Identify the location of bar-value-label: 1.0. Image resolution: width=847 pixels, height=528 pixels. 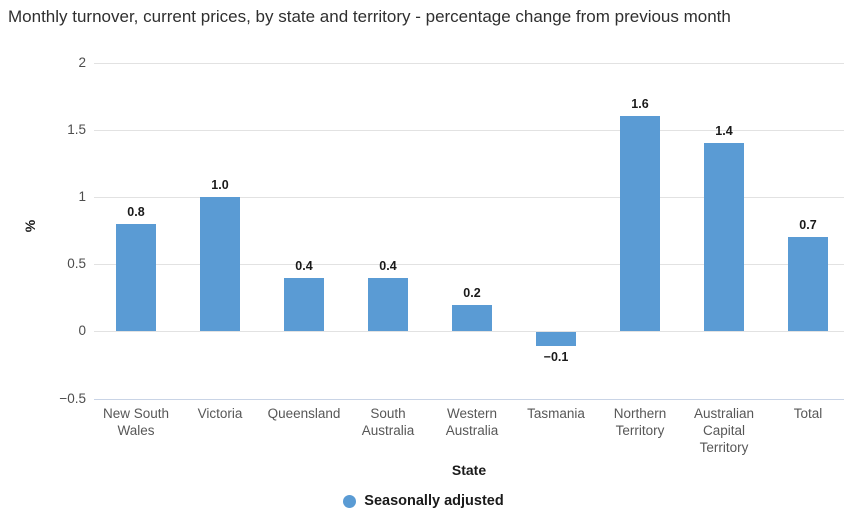
(220, 185).